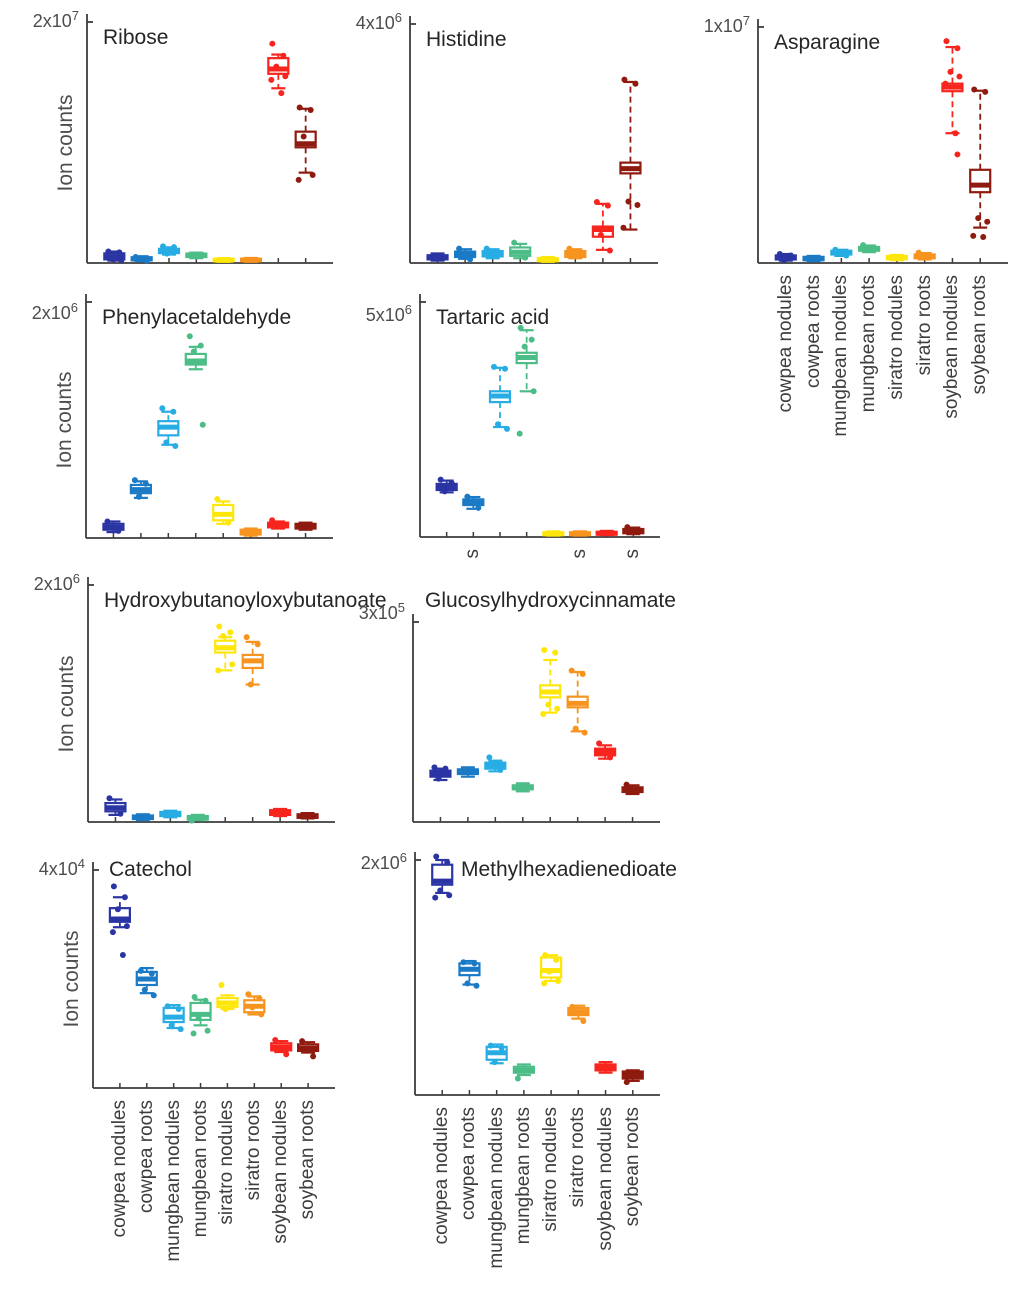 This screenshot has width=1024, height=1302. What do you see at coordinates (213, 975) in the screenshot?
I see `box-plot-canvas` at bounding box center [213, 975].